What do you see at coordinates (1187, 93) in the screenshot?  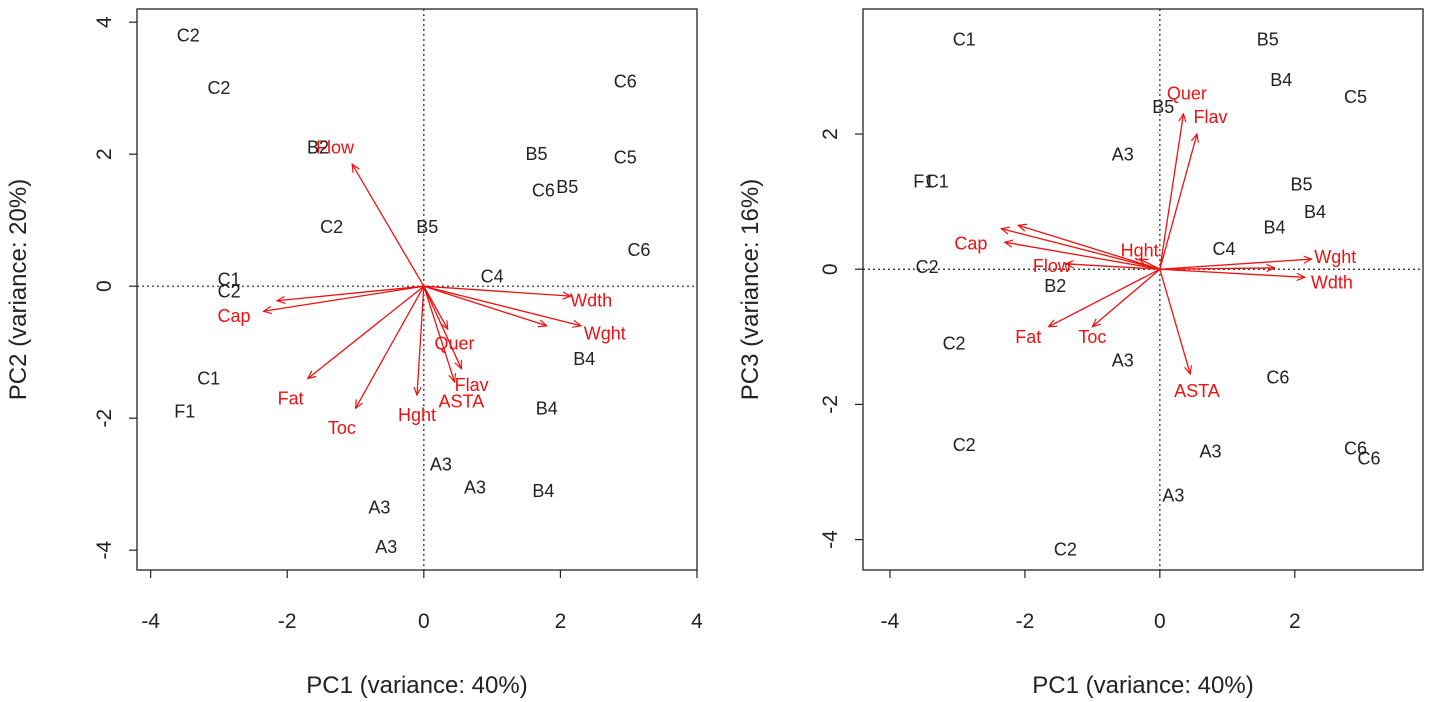 I see `loading-label: Quer` at bounding box center [1187, 93].